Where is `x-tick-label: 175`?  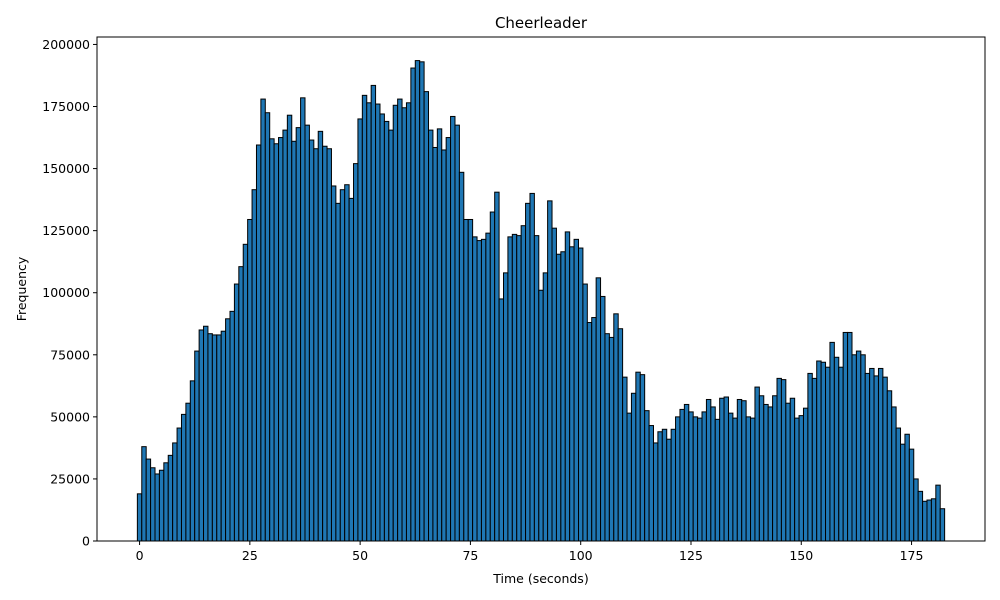 x-tick-label: 175 is located at coordinates (912, 555).